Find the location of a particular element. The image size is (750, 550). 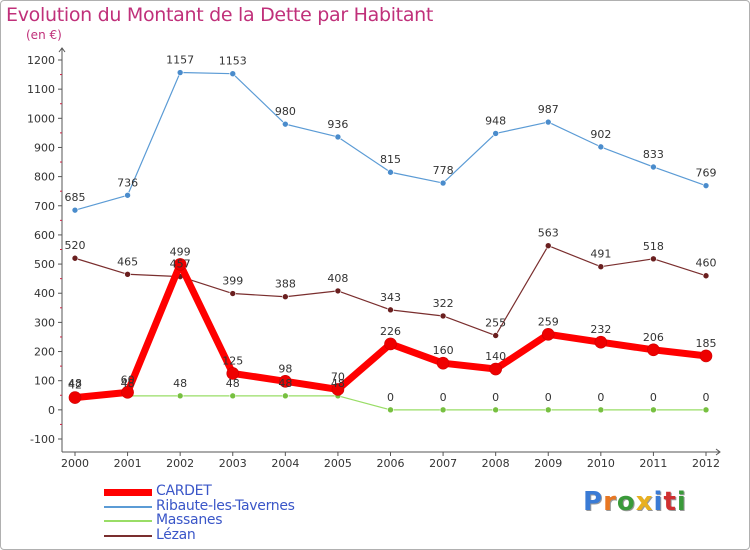

data-label-ribaute-les-tavernes: 736 is located at coordinates (127, 182).